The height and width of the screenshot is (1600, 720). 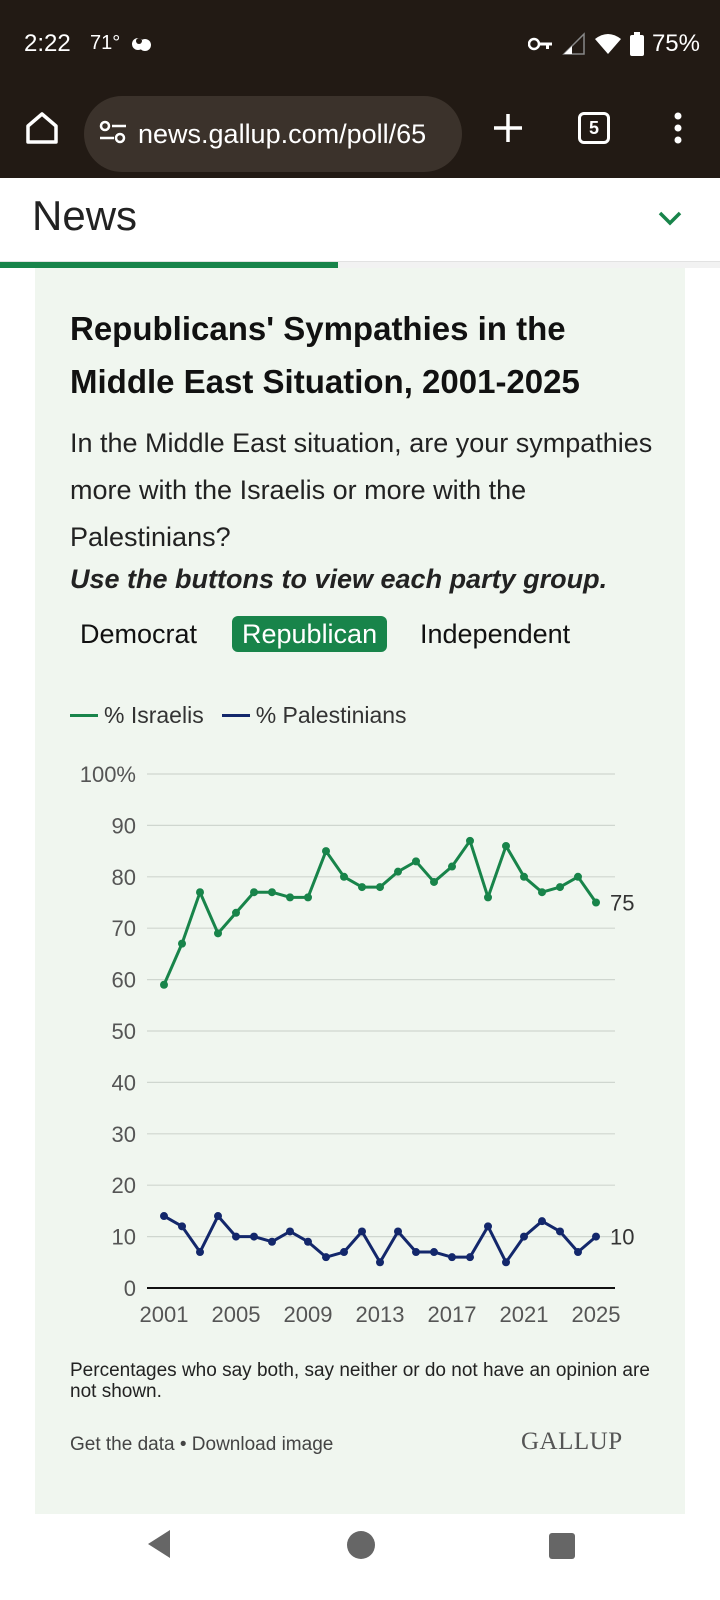 I want to click on browser-toolbar: news.gallup.com/poll/65 5, so click(x=360, y=134).